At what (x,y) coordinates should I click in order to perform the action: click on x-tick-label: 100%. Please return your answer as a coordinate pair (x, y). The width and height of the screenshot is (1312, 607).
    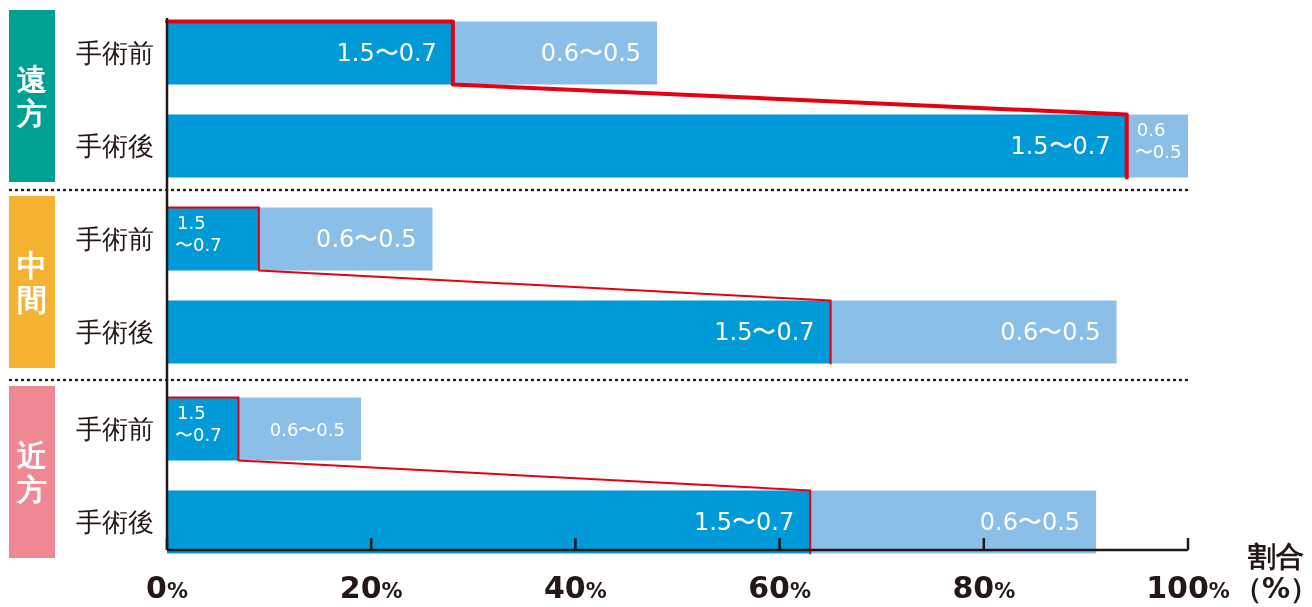
    Looking at the image, I should click on (1188, 587).